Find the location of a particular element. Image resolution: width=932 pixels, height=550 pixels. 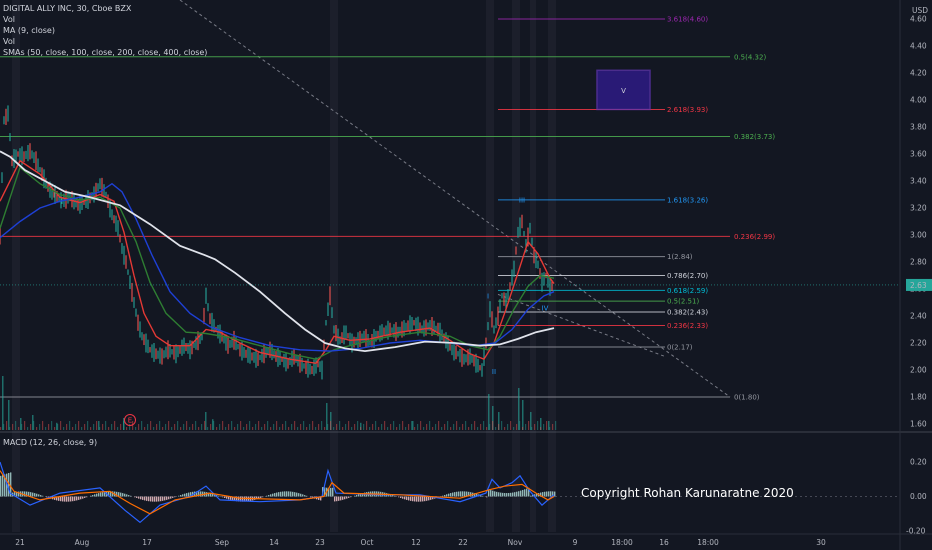

price-tick-label: 3.20 is located at coordinates (918, 208).